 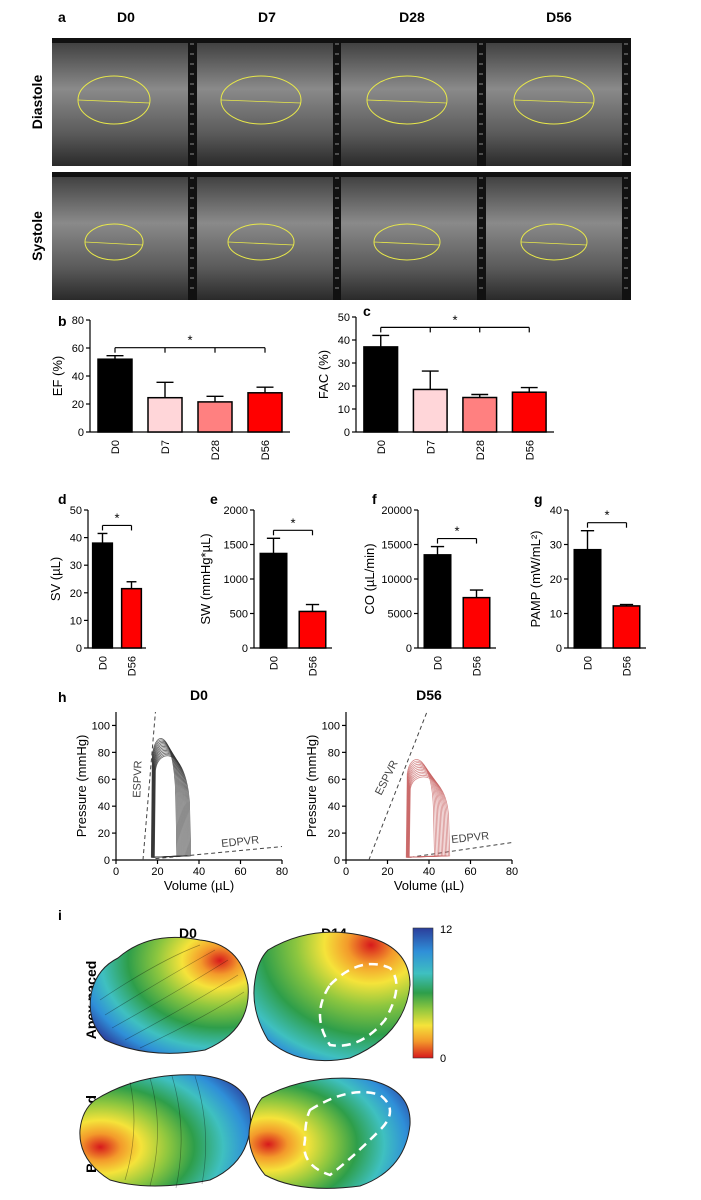 I want to click on panel-label-b: b, so click(x=62, y=321).